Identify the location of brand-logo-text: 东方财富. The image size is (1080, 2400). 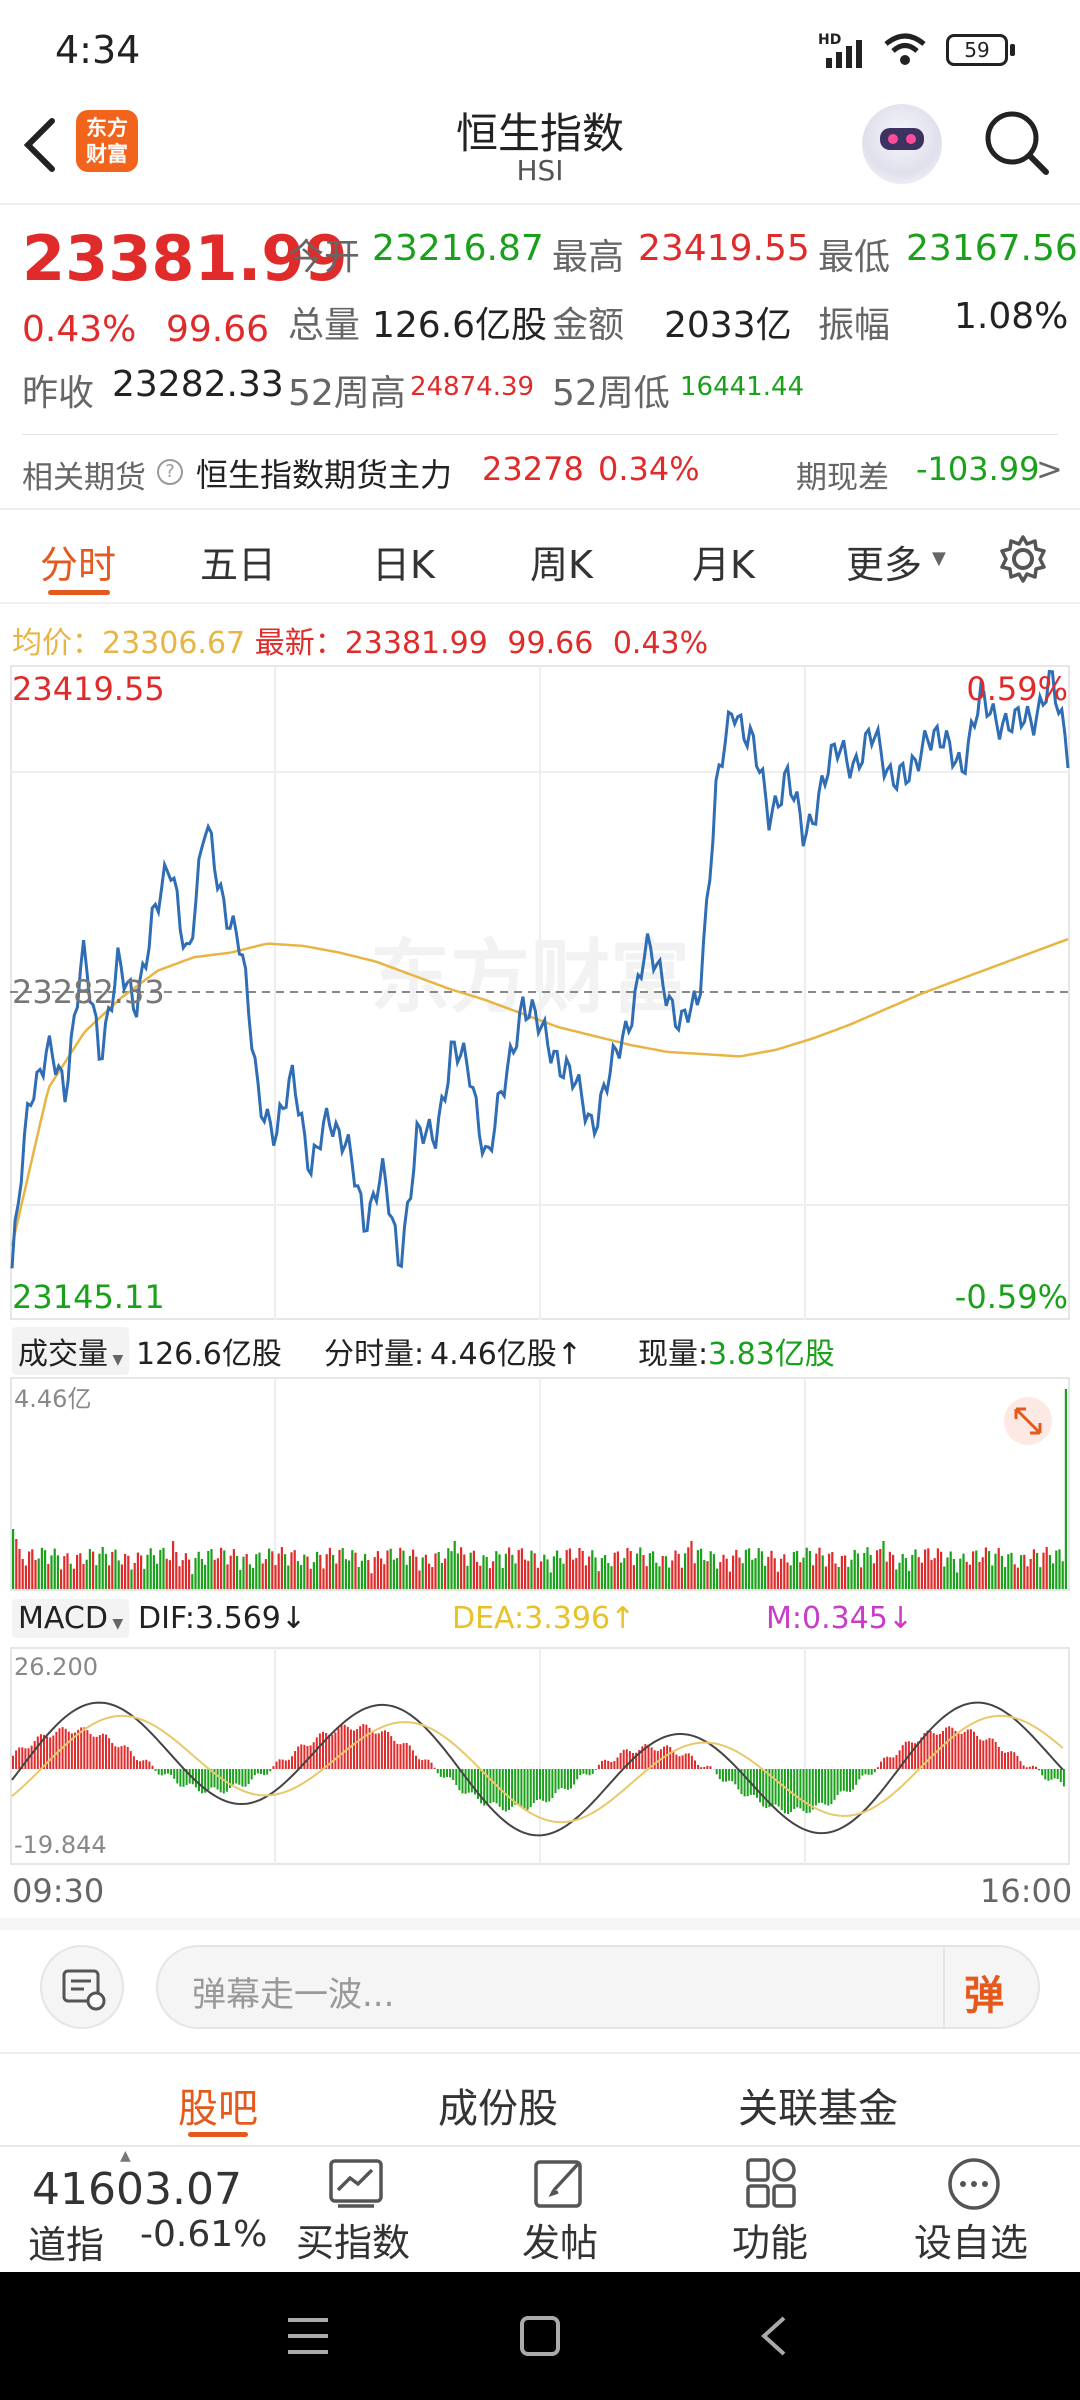
(107, 141).